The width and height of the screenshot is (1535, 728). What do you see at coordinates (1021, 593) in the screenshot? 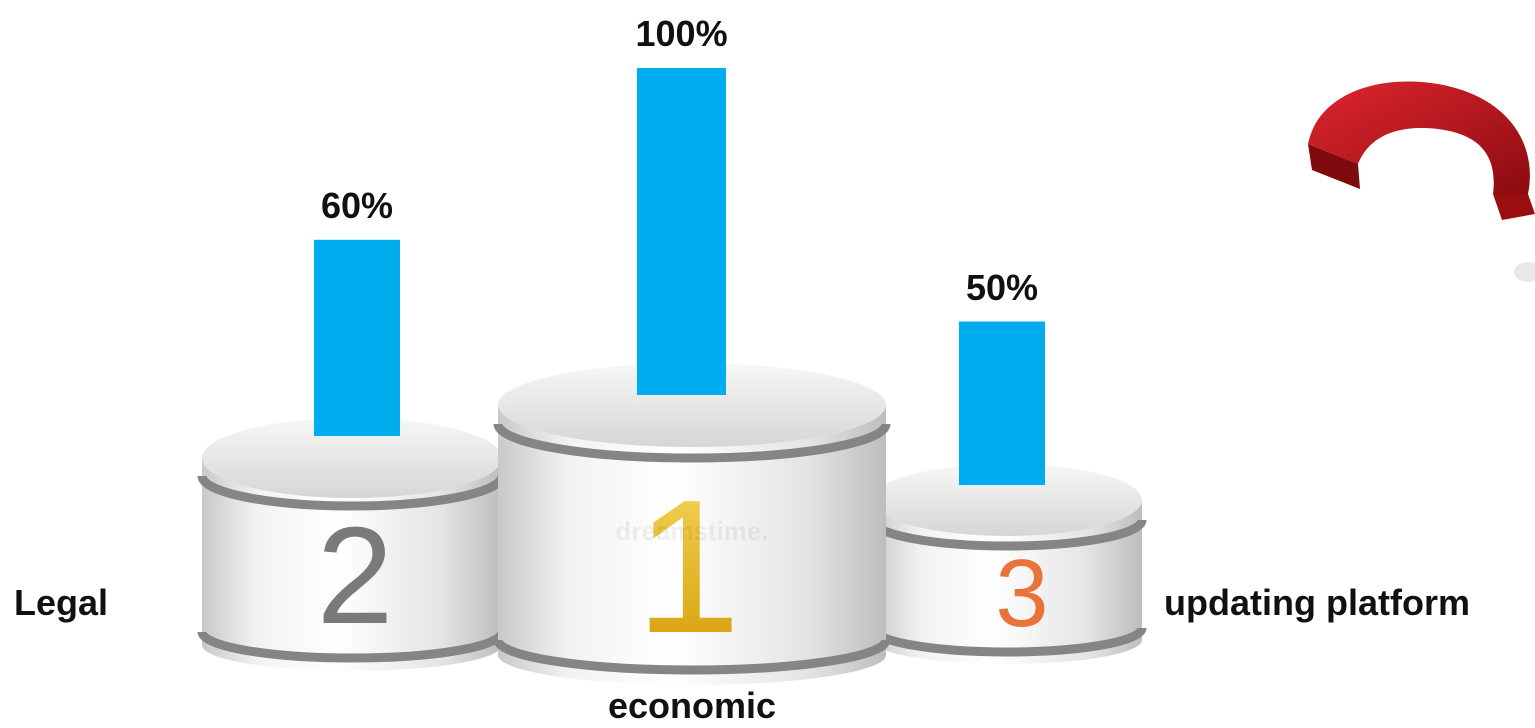
I see `rank-3-label: 3` at bounding box center [1021, 593].